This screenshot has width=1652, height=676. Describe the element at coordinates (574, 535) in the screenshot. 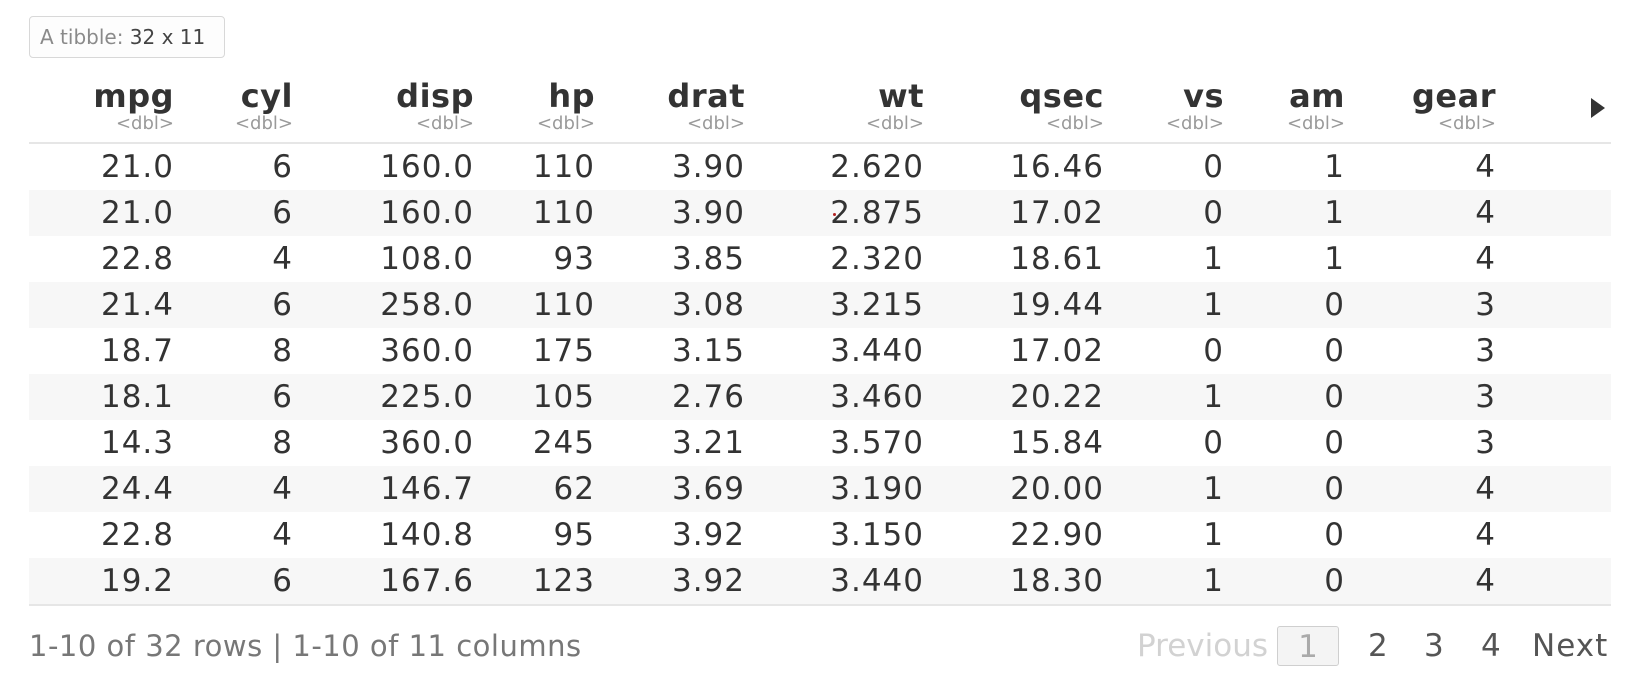

I see `table-cell: 95` at that location.